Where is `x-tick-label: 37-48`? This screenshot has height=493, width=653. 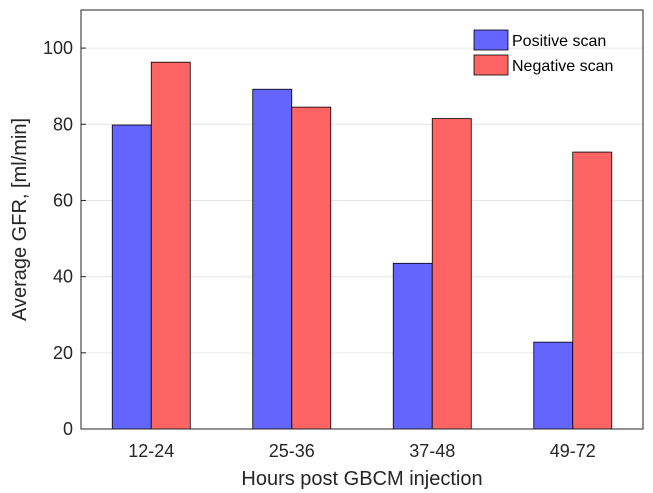
x-tick-label: 37-48 is located at coordinates (432, 451).